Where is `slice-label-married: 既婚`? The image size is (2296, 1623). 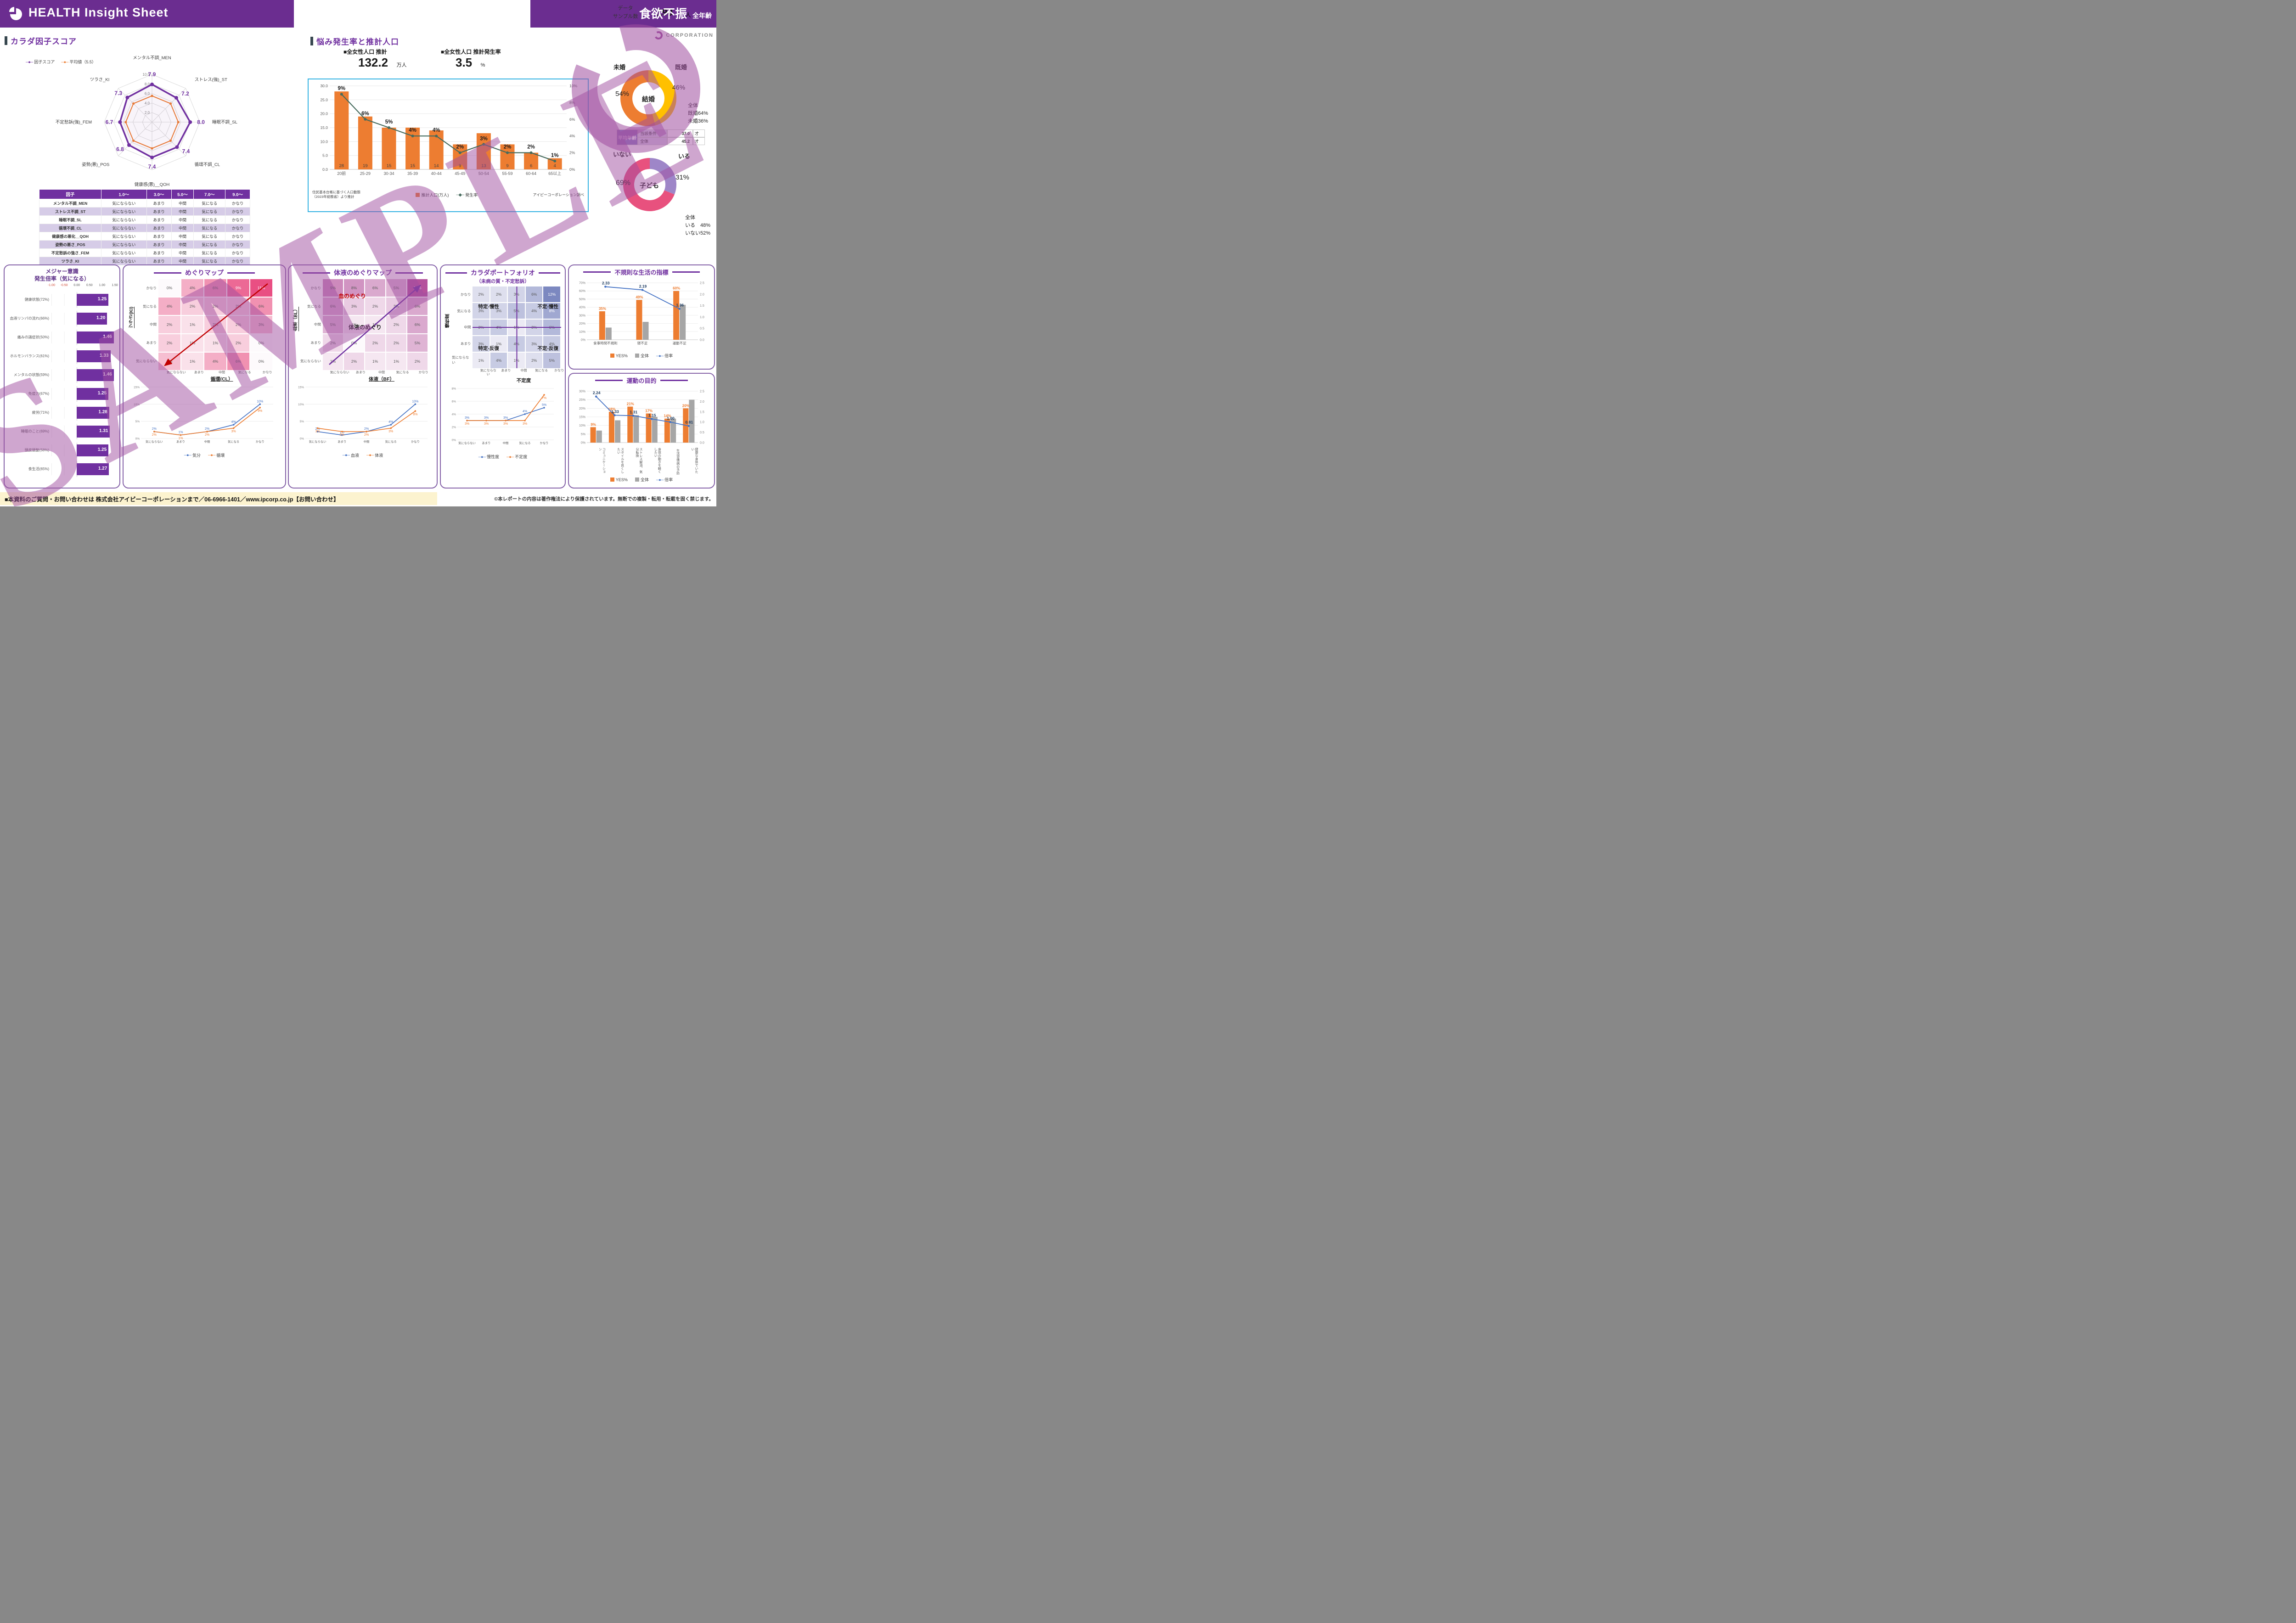 slice-label-married: 既婚 is located at coordinates (681, 67).